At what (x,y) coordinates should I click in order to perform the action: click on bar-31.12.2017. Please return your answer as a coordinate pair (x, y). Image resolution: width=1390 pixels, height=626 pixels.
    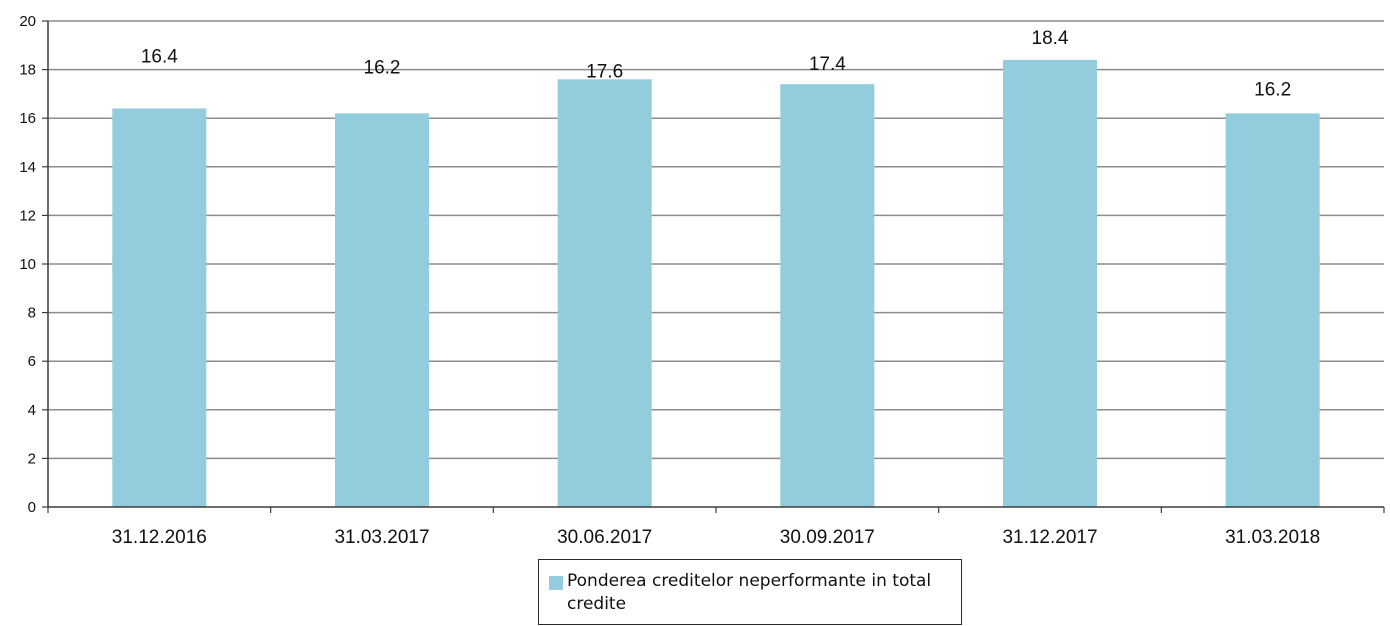
    Looking at the image, I should click on (1050, 283).